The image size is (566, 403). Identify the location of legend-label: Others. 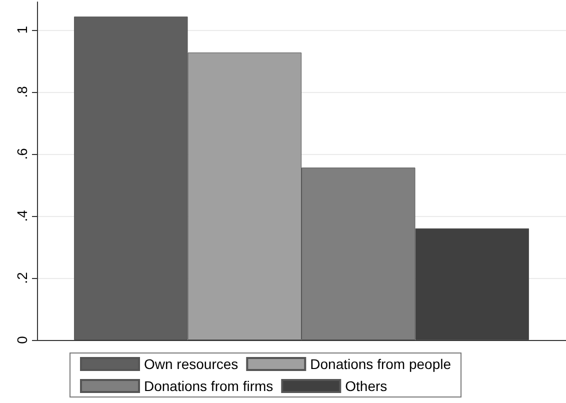
(366, 386).